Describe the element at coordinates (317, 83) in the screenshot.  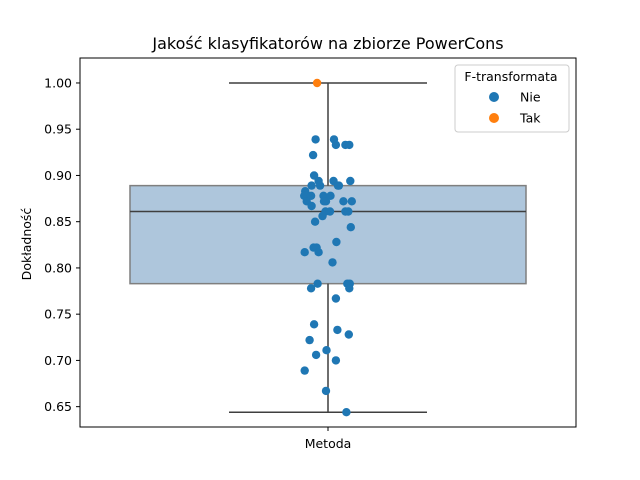
I see `data-point-tak` at that location.